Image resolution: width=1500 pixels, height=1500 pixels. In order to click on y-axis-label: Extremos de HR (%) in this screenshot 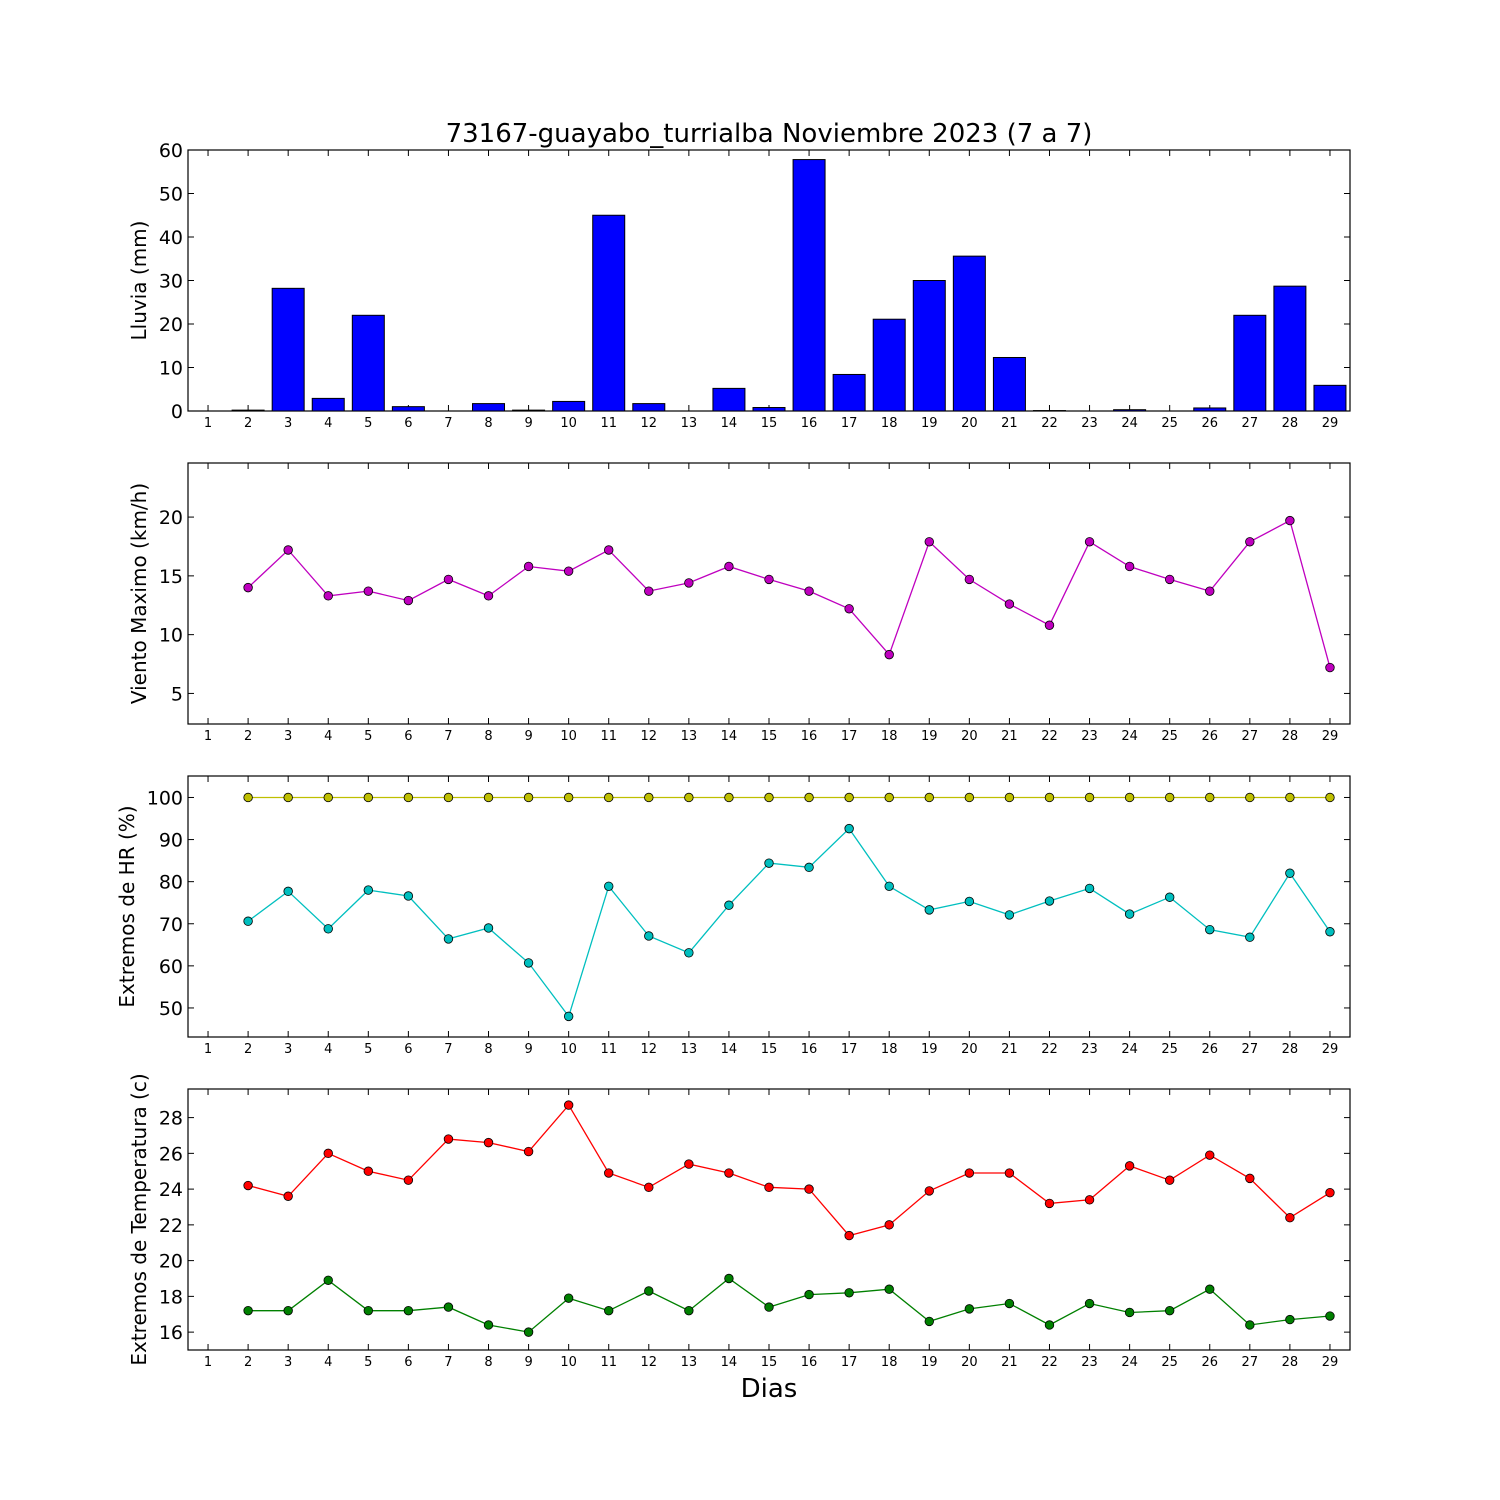, I will do `click(127, 906)`.